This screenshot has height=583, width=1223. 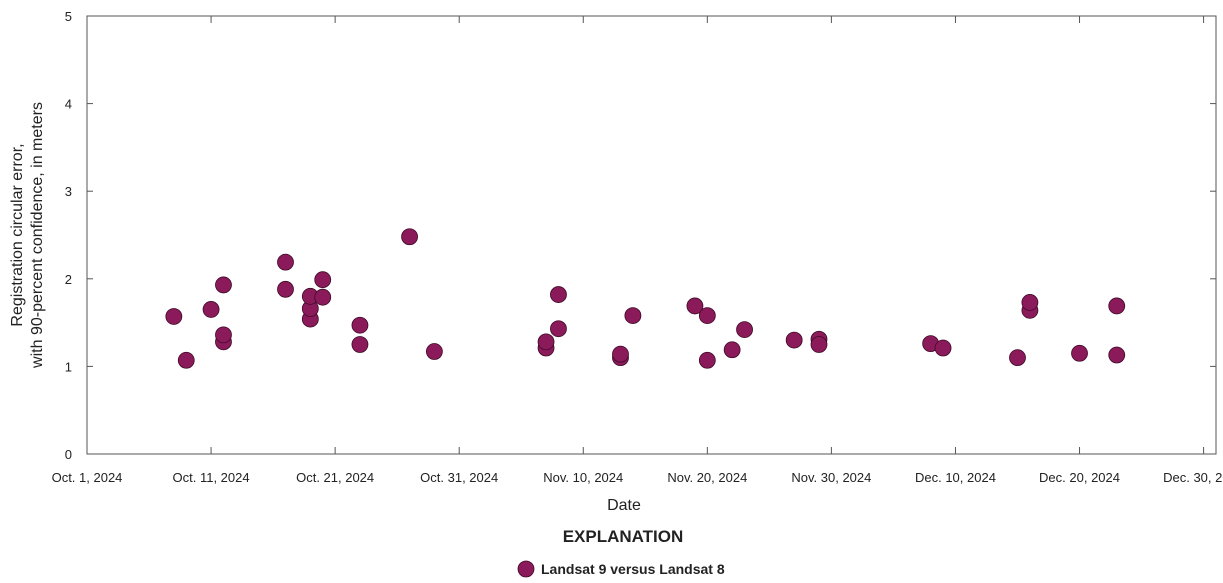 I want to click on legend-label: Landsat 9 versus Landsat 8, so click(x=633, y=569).